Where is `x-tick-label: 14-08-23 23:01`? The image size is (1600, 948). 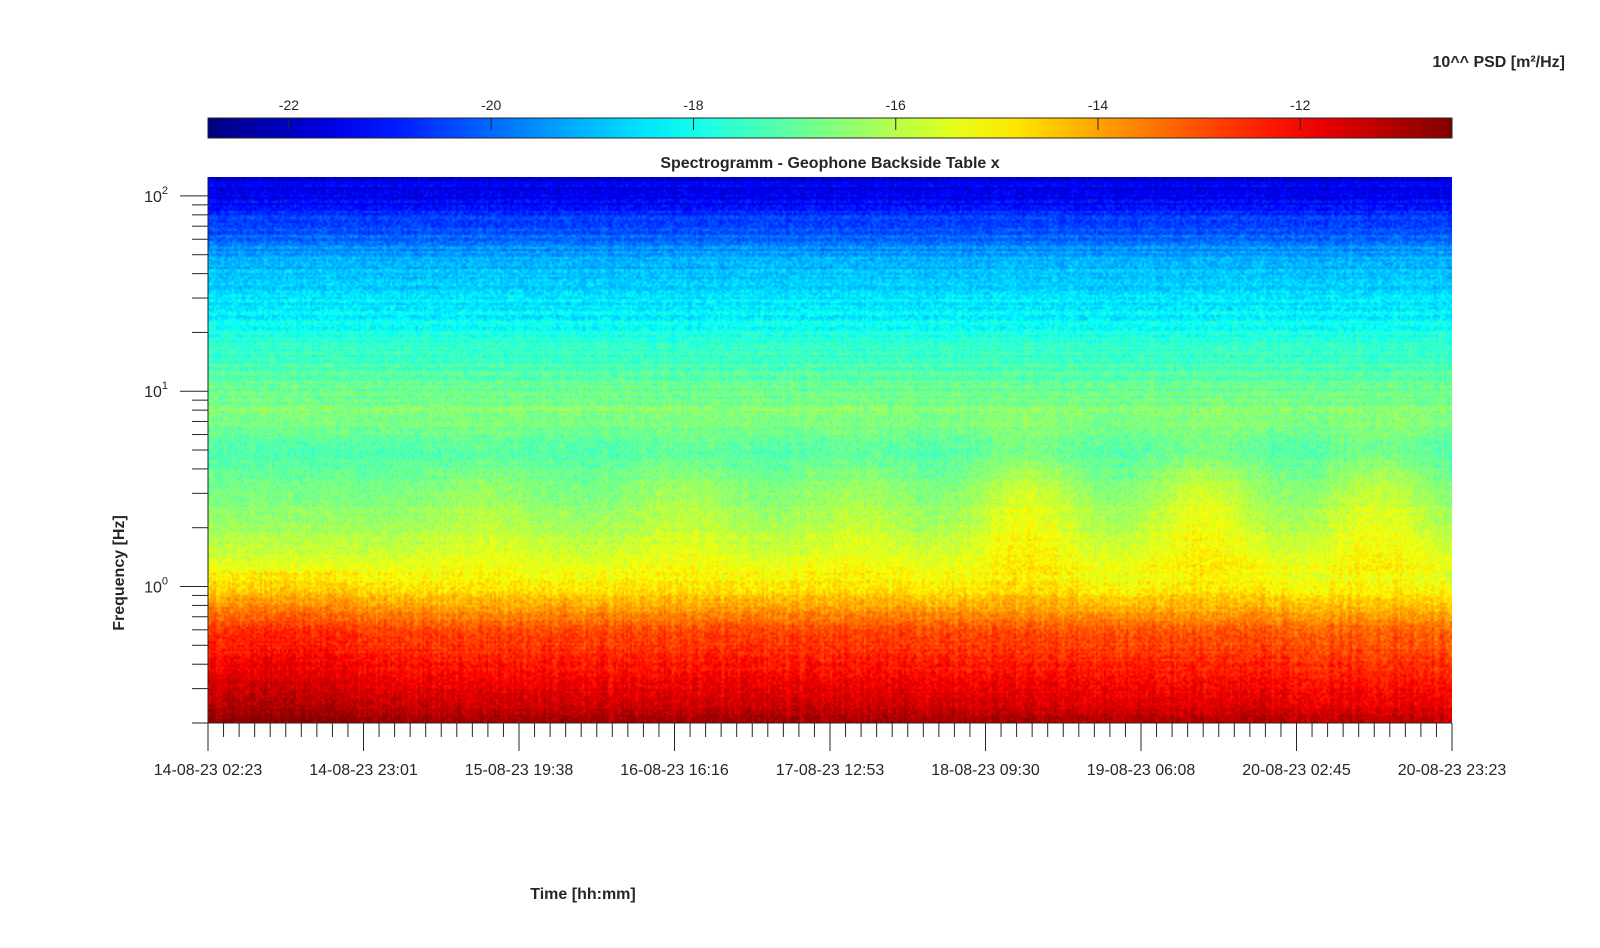 x-tick-label: 14-08-23 23:01 is located at coordinates (363, 770).